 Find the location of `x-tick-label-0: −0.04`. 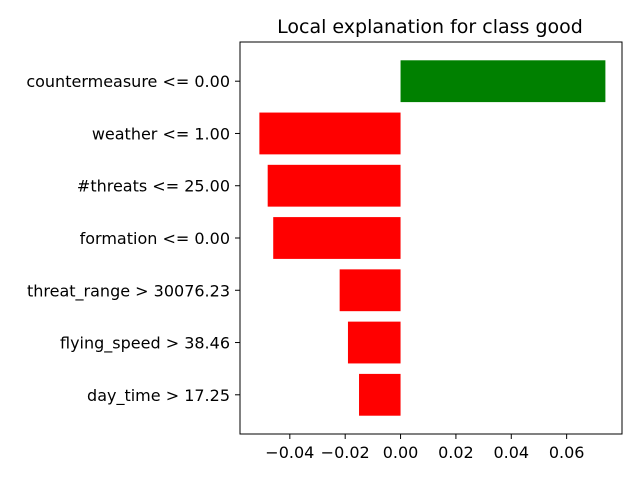

x-tick-label-0: −0.04 is located at coordinates (289, 452).